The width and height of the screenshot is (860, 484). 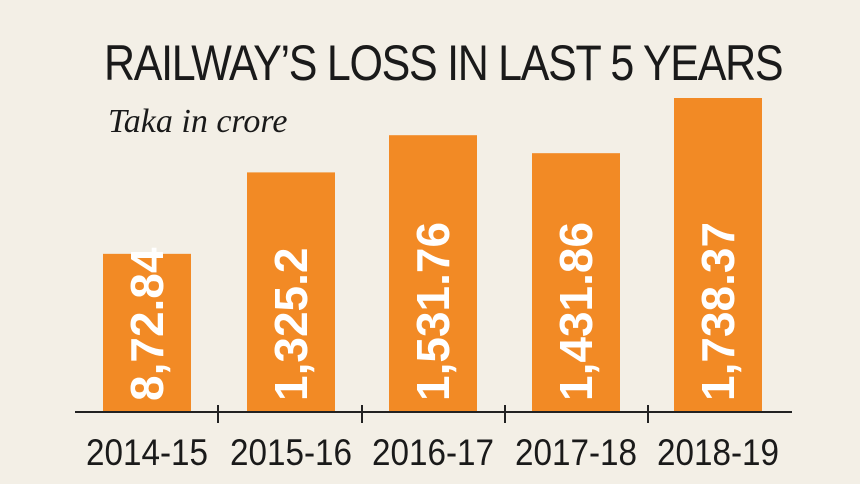 What do you see at coordinates (291, 452) in the screenshot?
I see `x-tick-label-2015-16: 2015-16` at bounding box center [291, 452].